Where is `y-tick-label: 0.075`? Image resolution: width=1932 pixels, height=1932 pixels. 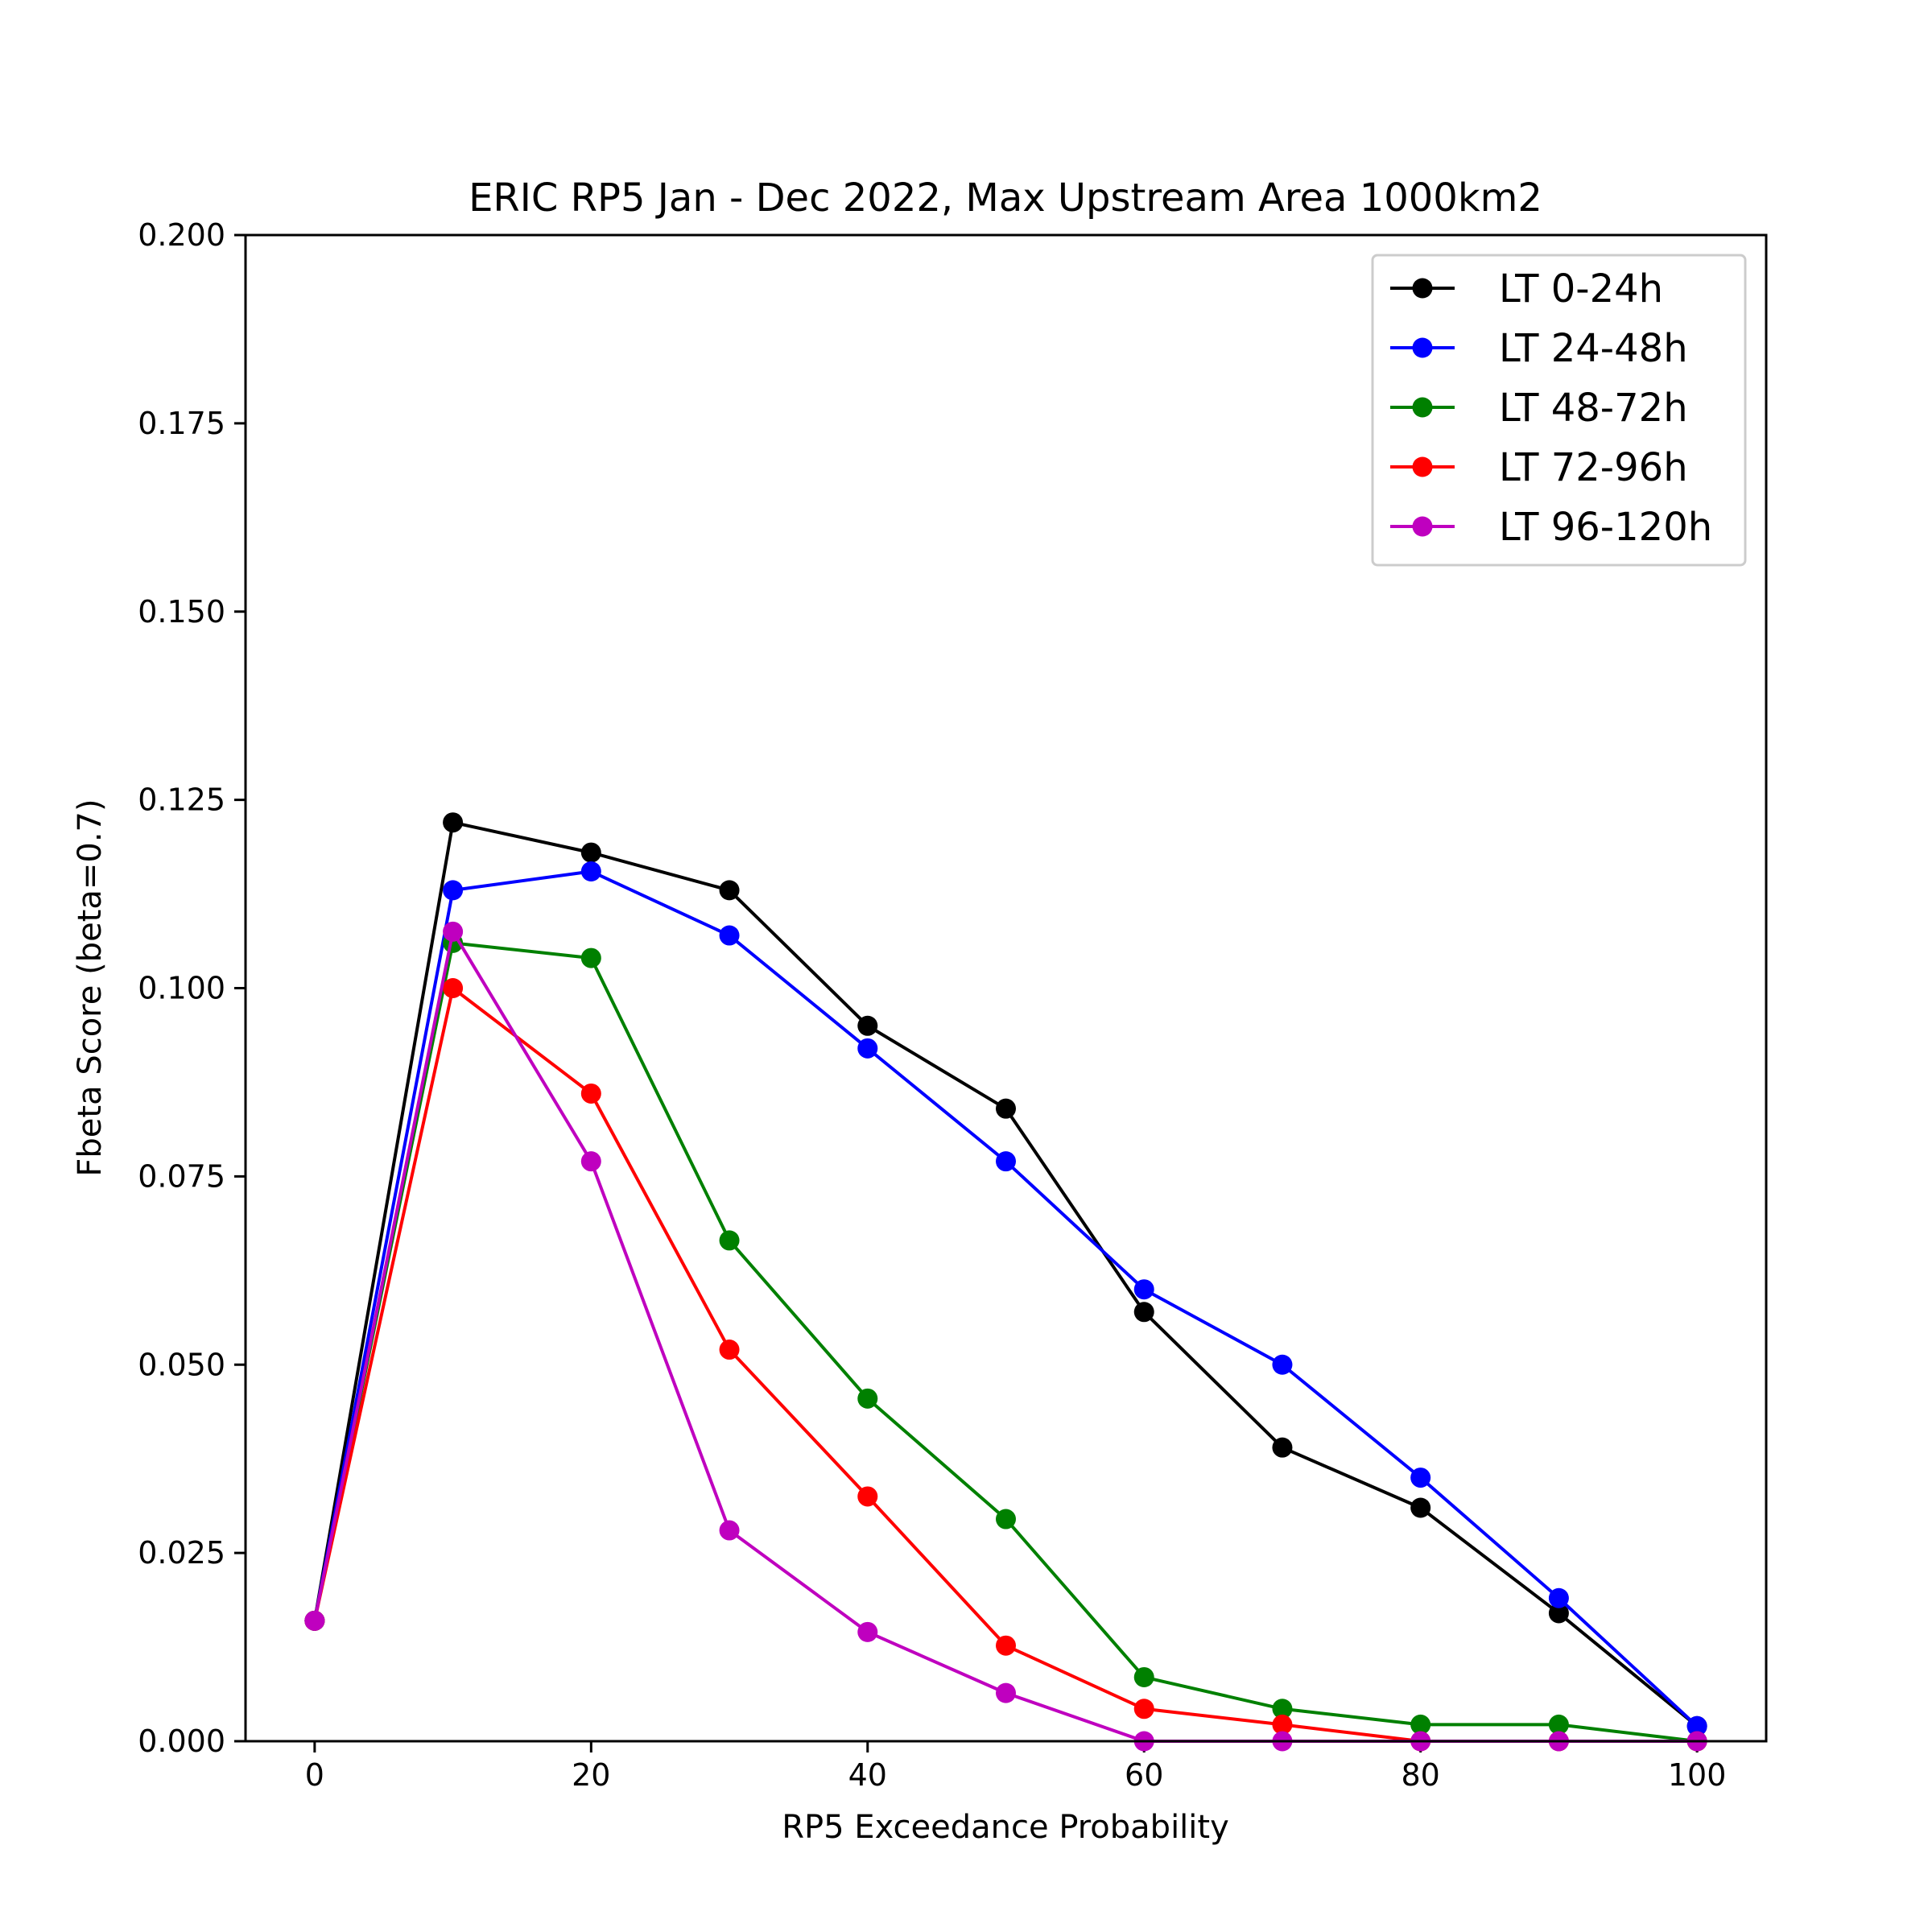 y-tick-label: 0.075 is located at coordinates (181, 1176).